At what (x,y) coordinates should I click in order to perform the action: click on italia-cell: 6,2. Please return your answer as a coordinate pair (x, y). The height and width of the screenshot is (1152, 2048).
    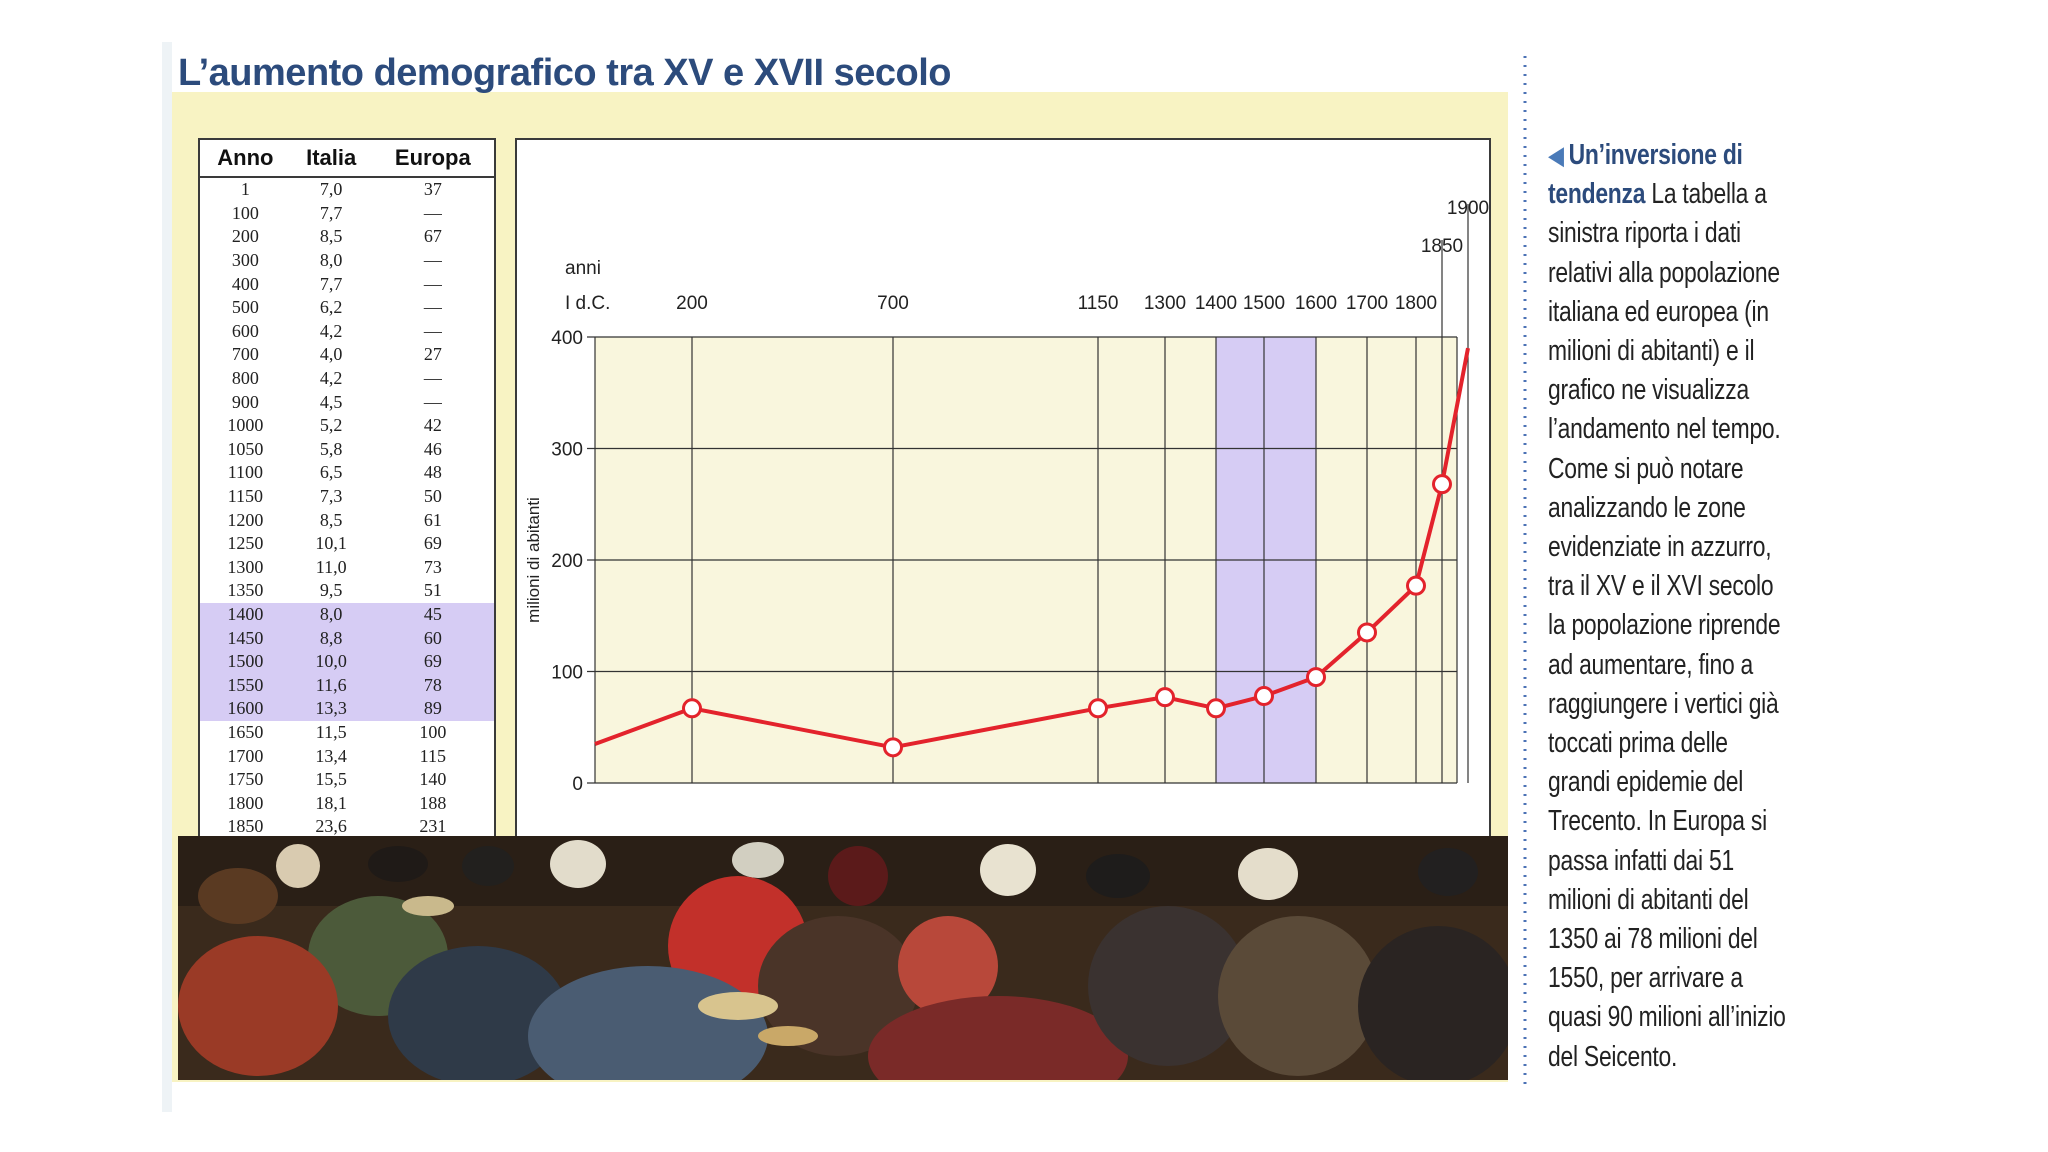
    Looking at the image, I should click on (331, 307).